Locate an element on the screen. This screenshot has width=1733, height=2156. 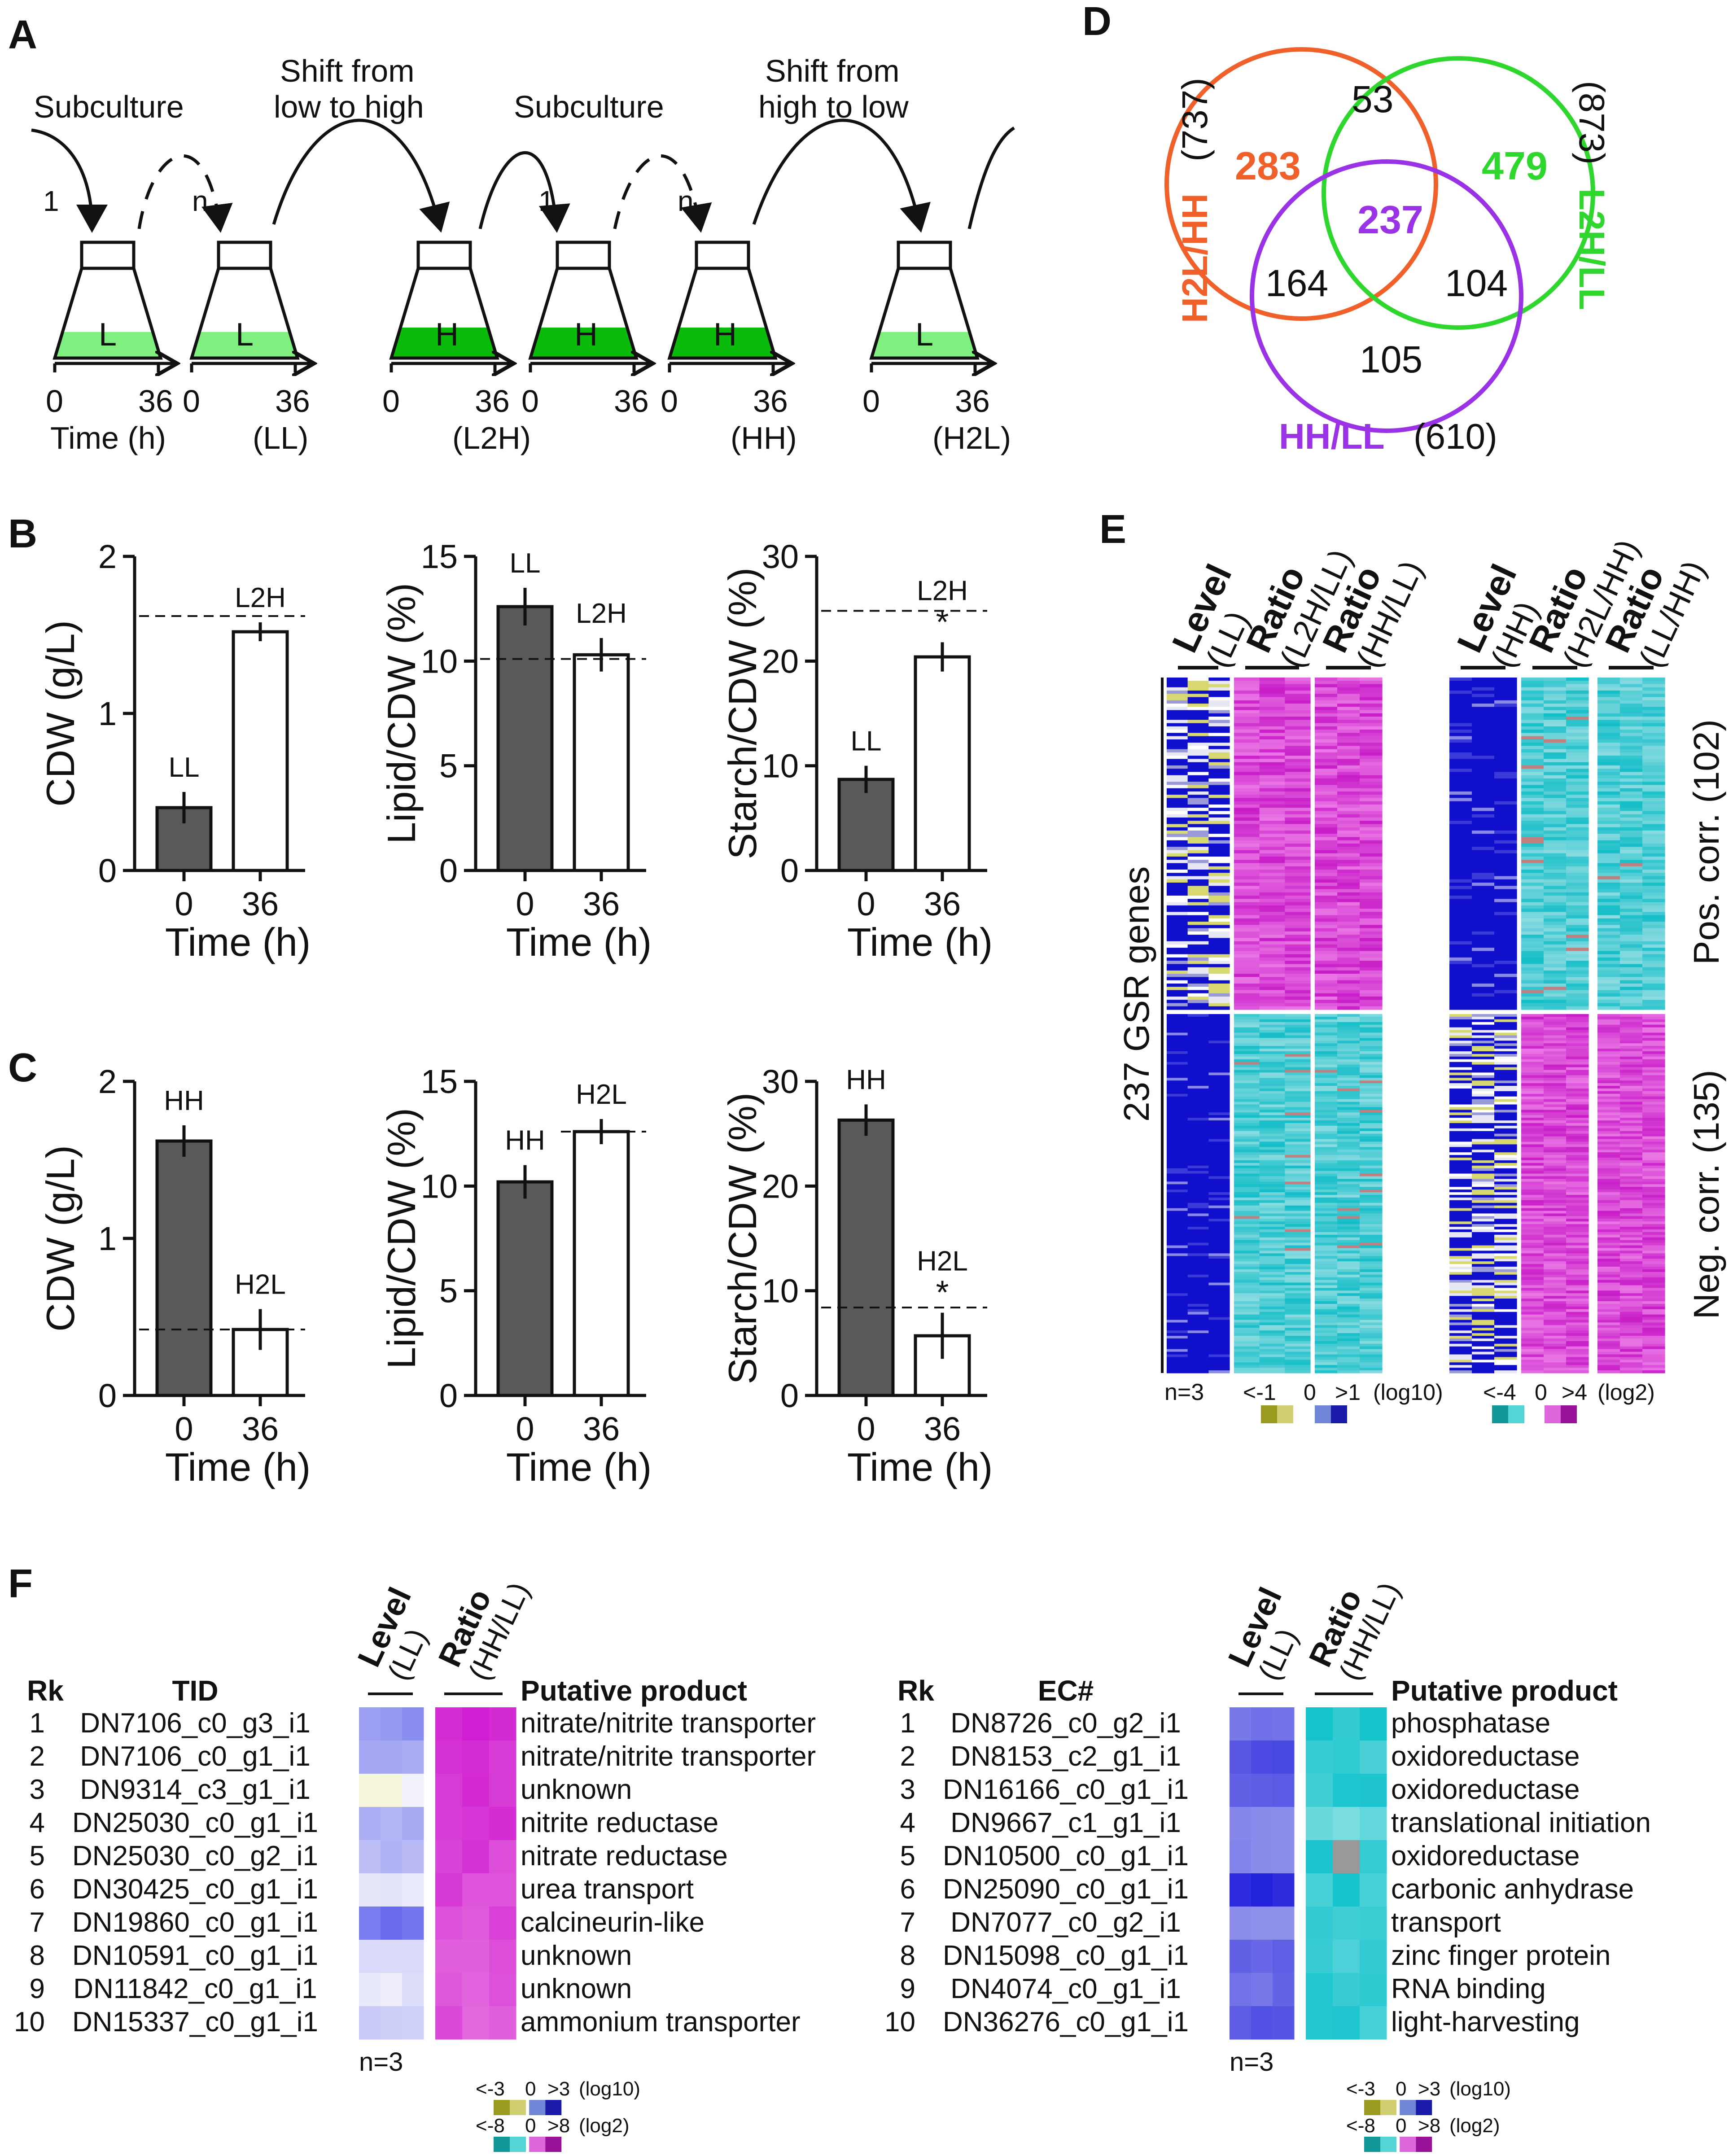
x-axis-title: Time (h) is located at coordinates (920, 942).